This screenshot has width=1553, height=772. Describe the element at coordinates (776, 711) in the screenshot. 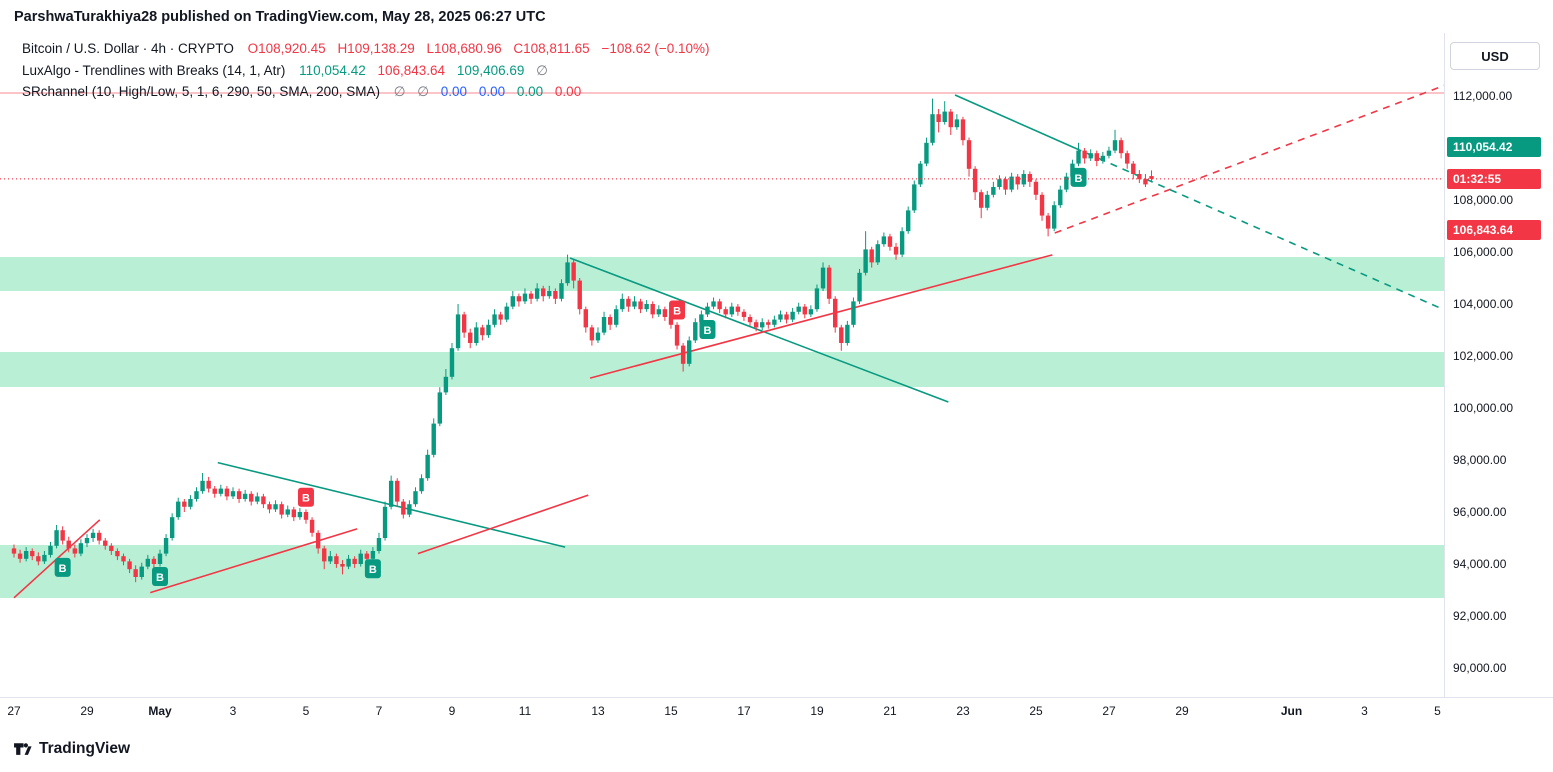

I see `time-axis: 27 29 May 3 5 7 9 11 13 15 17 19 21 23 25 27 29 Jun 3 5` at that location.